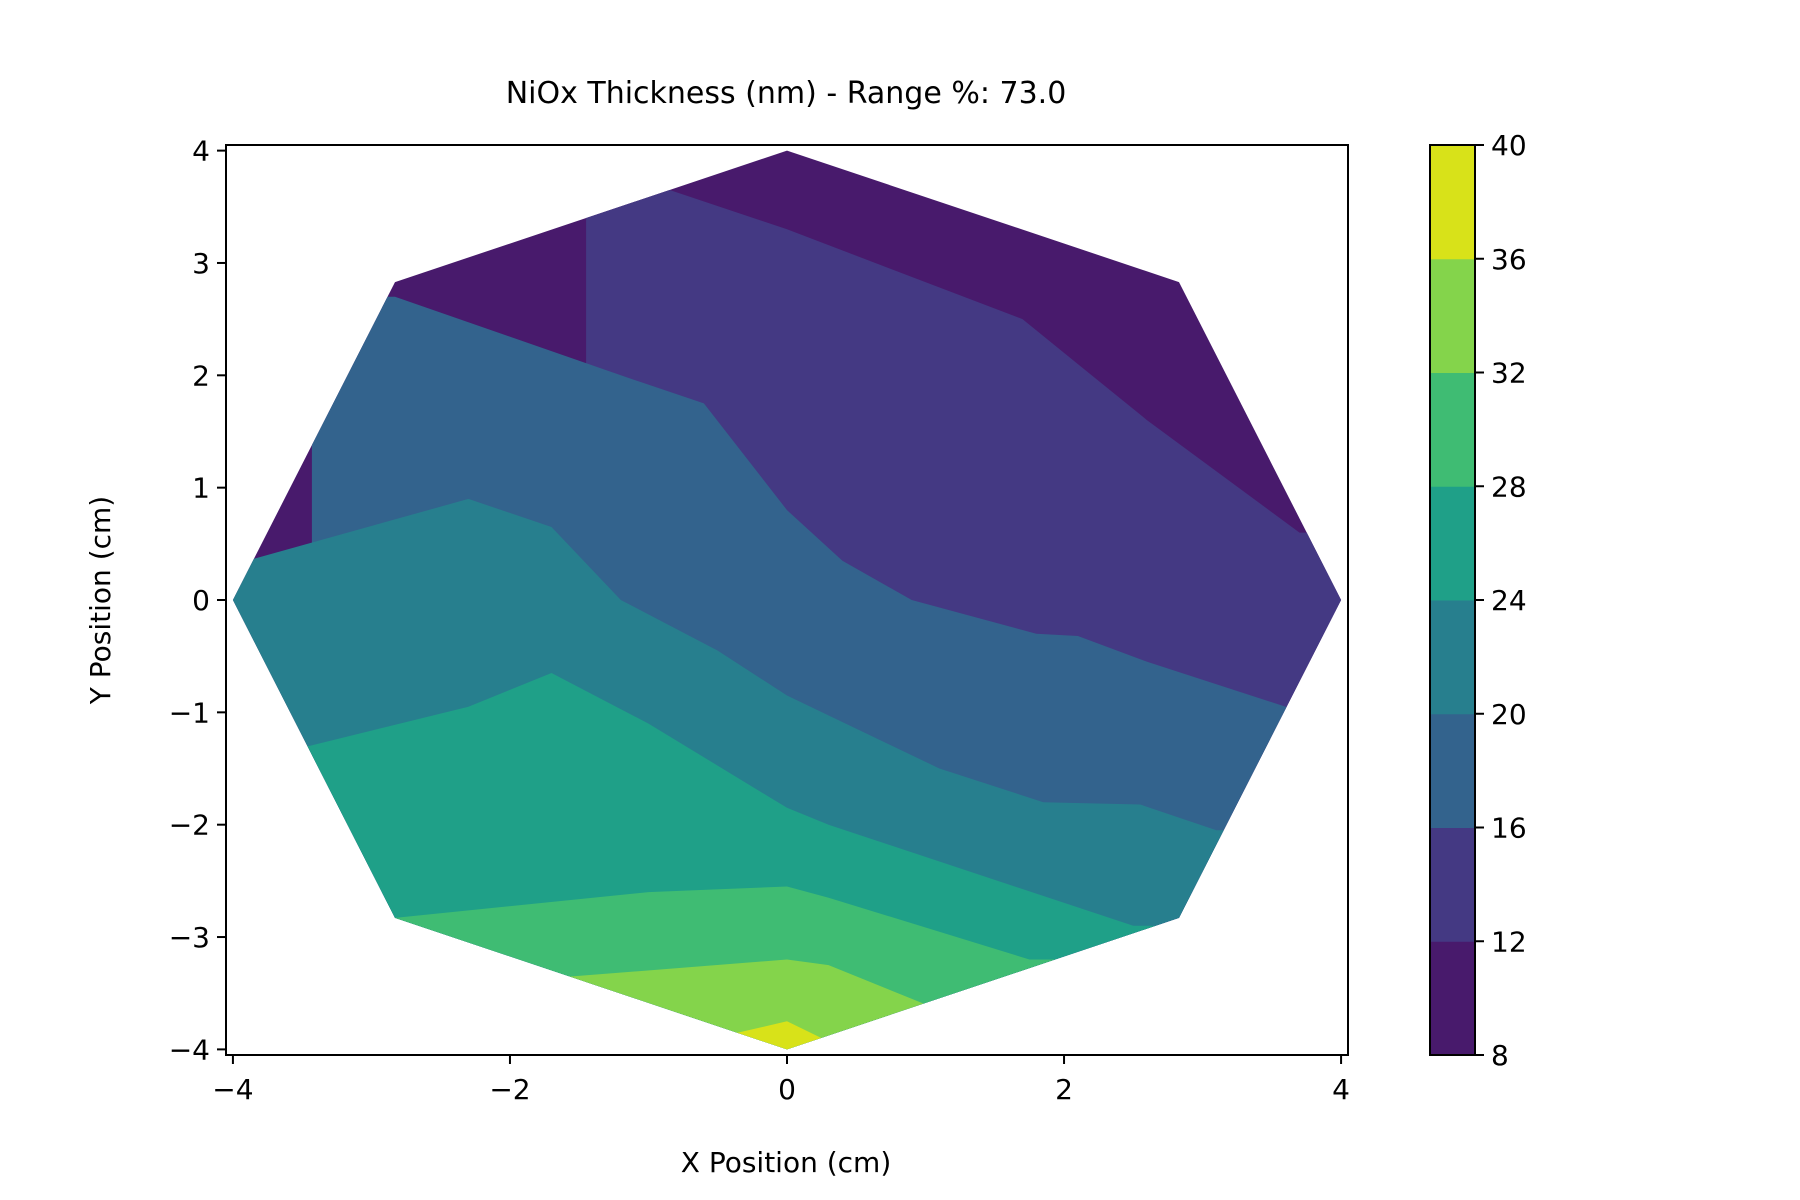  Describe the element at coordinates (786, 1162) in the screenshot. I see `x-axis-label: X Position (cm)` at that location.